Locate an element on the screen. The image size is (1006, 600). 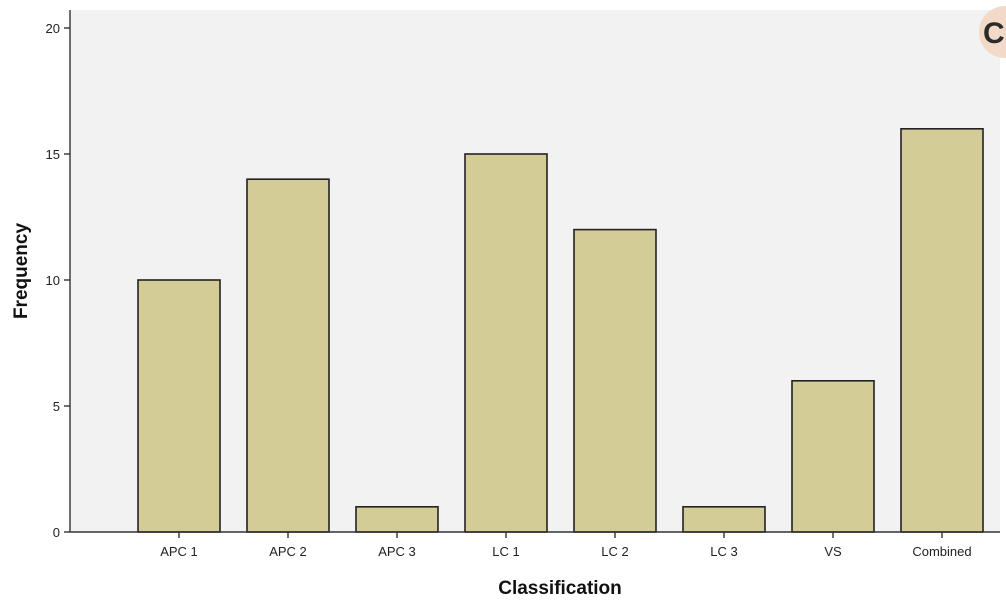
y-ticks-group: 0 5 10 15 20 is located at coordinates (58, 280).